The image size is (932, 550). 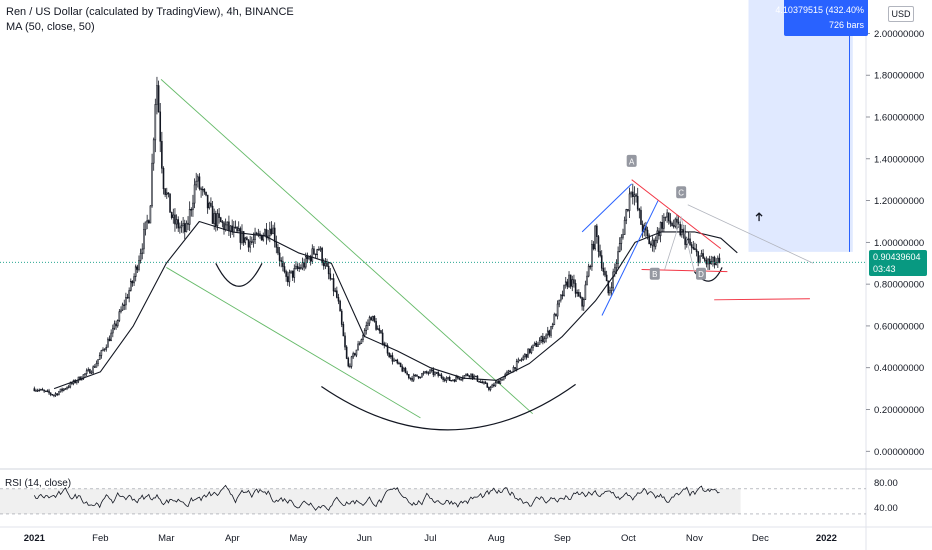 What do you see at coordinates (100, 538) in the screenshot?
I see `x-tick-label: Feb` at bounding box center [100, 538].